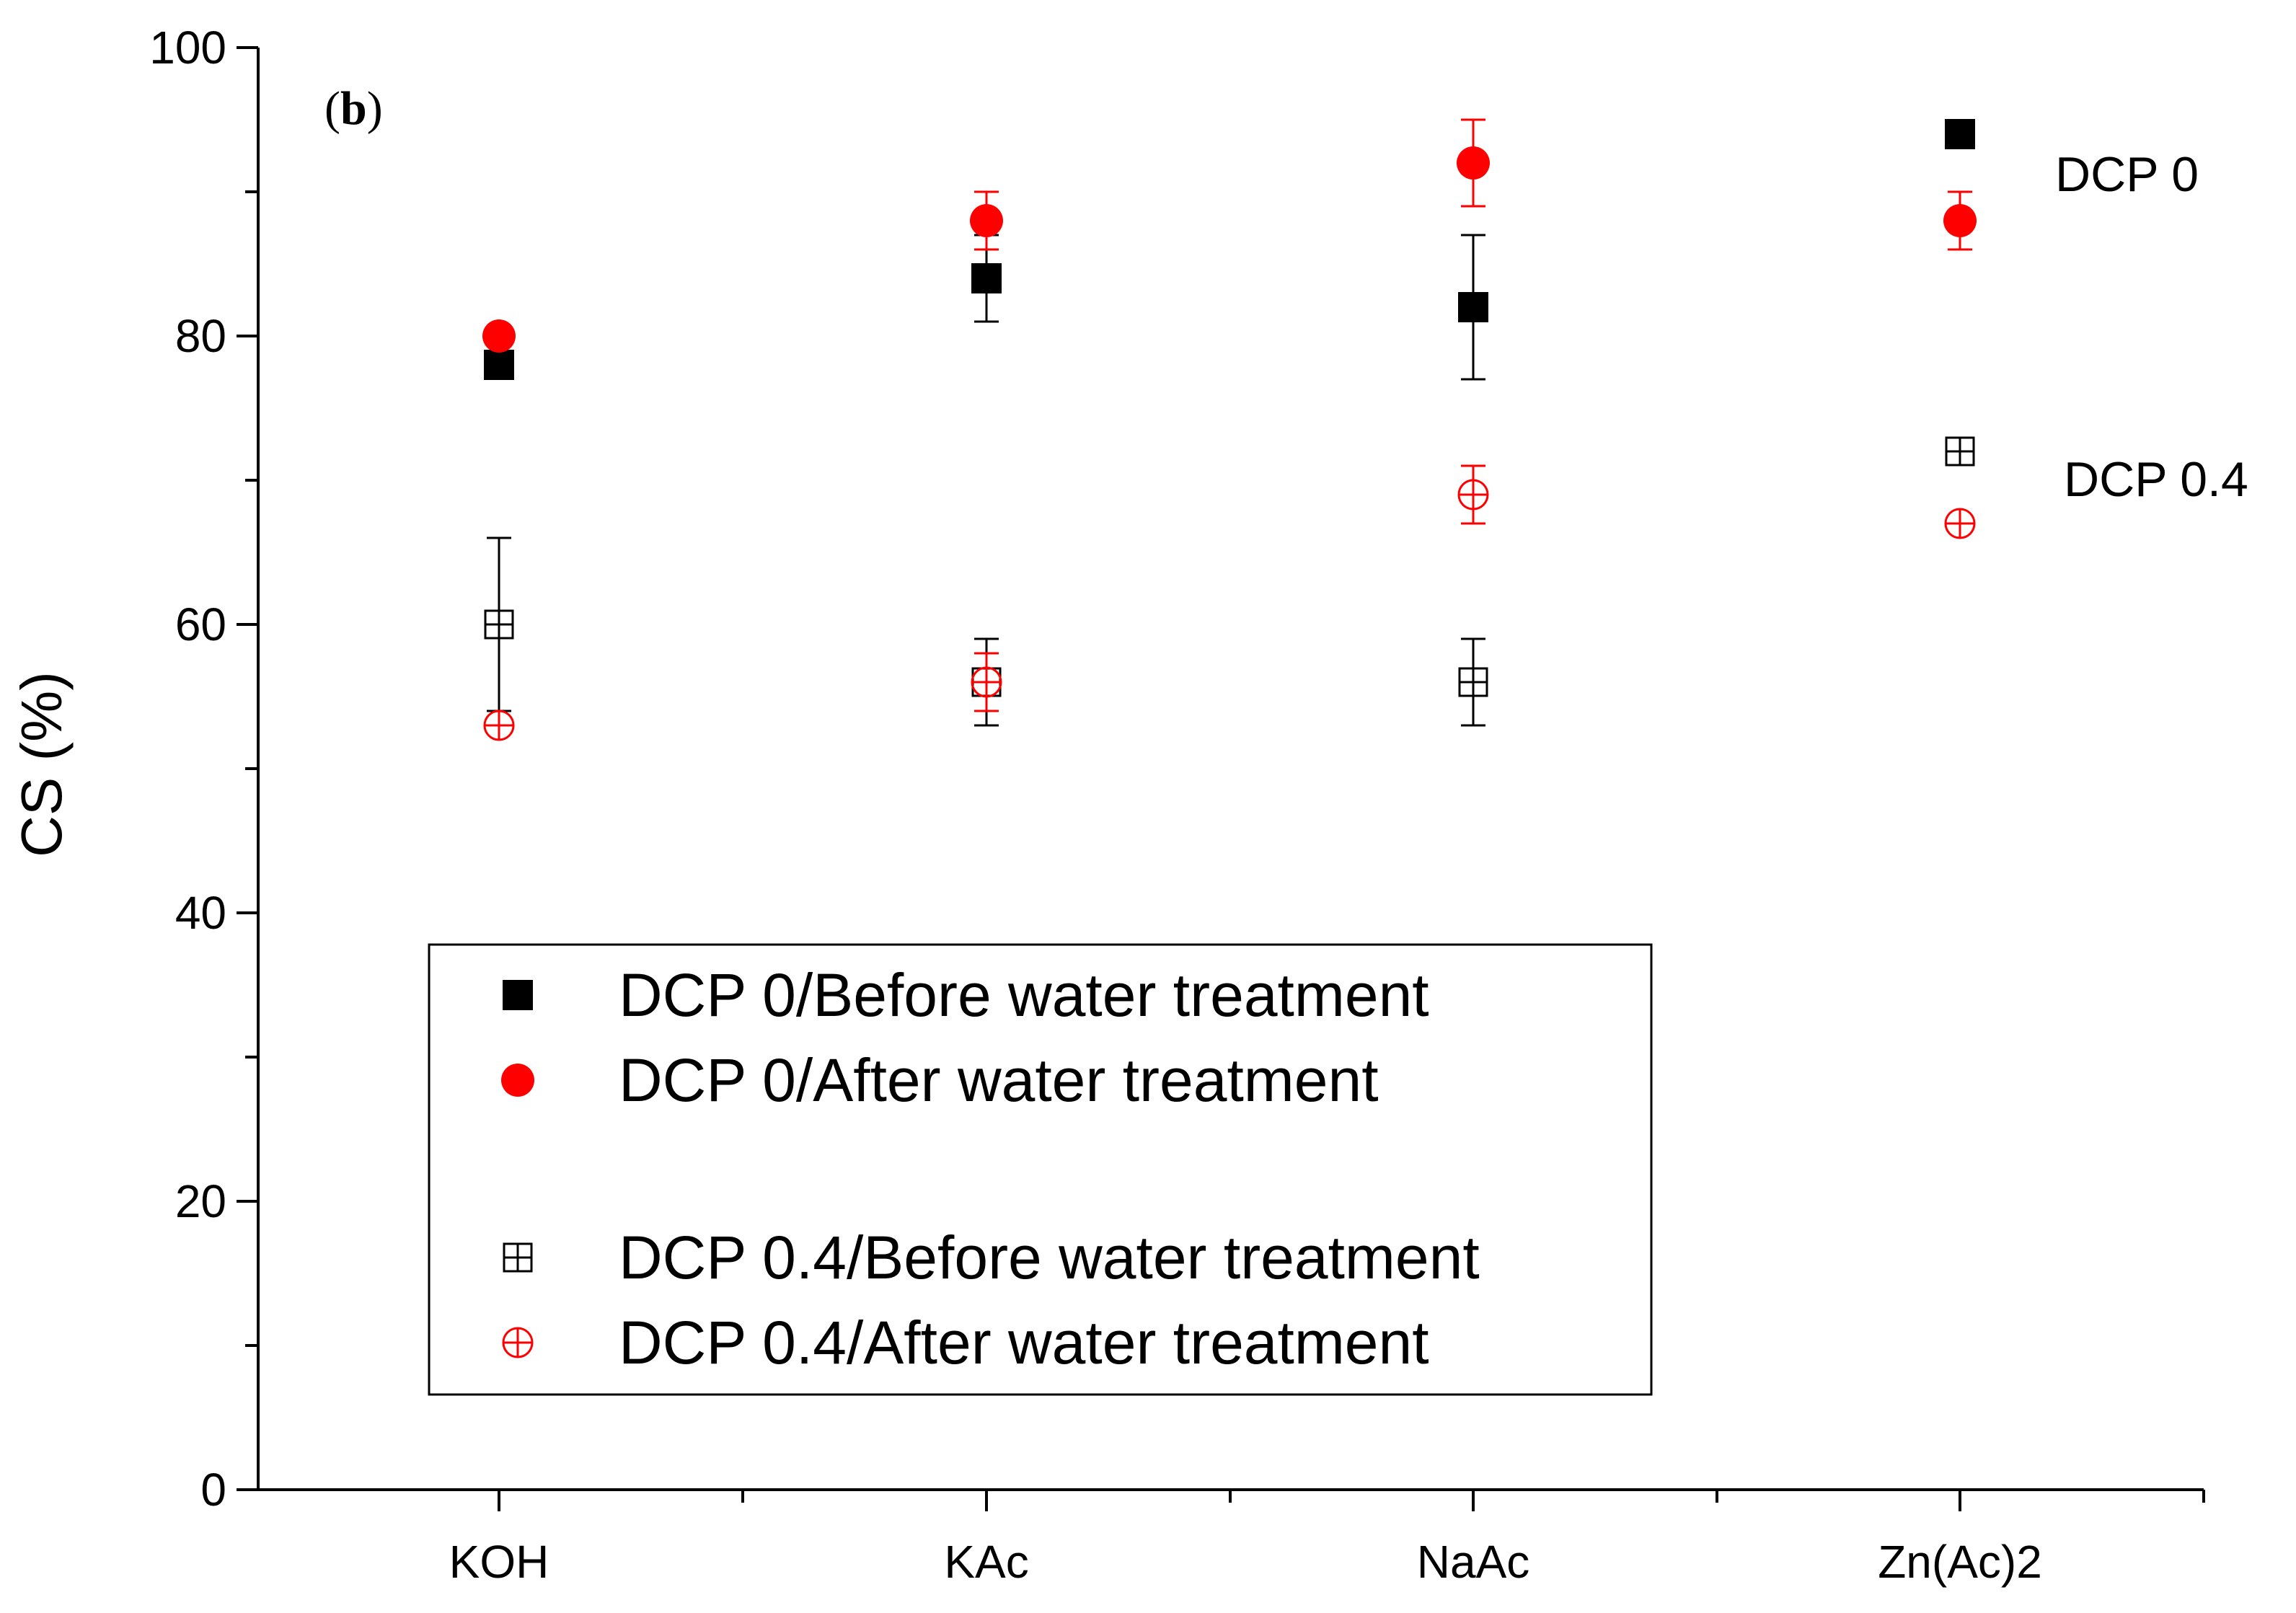 The image size is (2296, 1613). I want to click on y-tick-label: 40, so click(200, 913).